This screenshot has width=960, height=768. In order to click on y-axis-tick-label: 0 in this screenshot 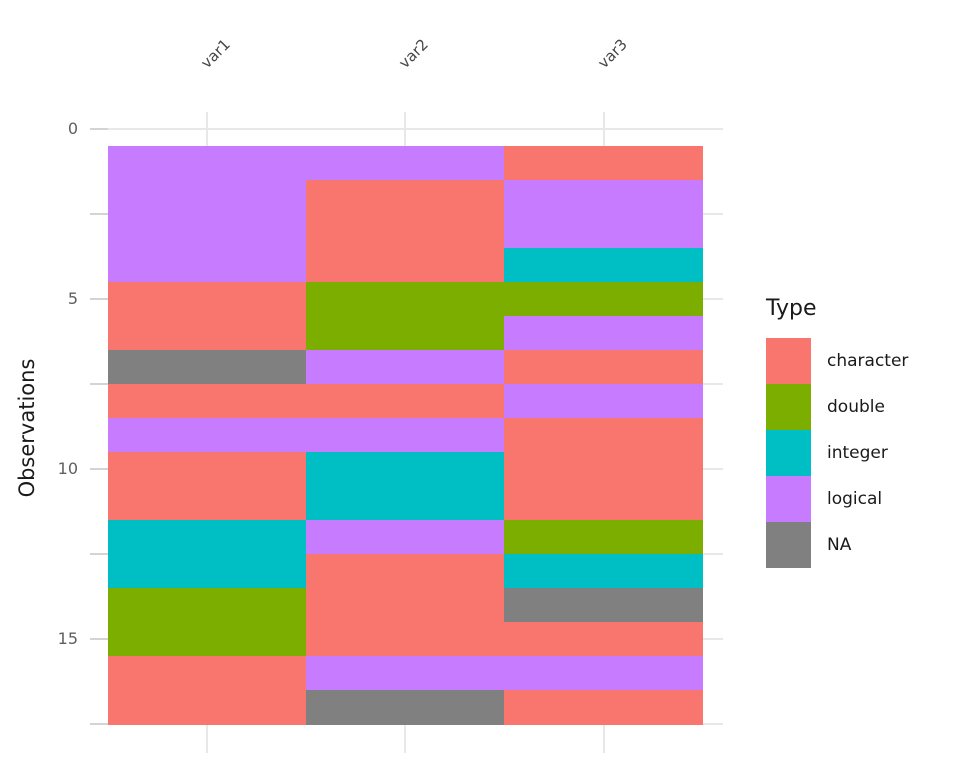, I will do `click(72, 128)`.